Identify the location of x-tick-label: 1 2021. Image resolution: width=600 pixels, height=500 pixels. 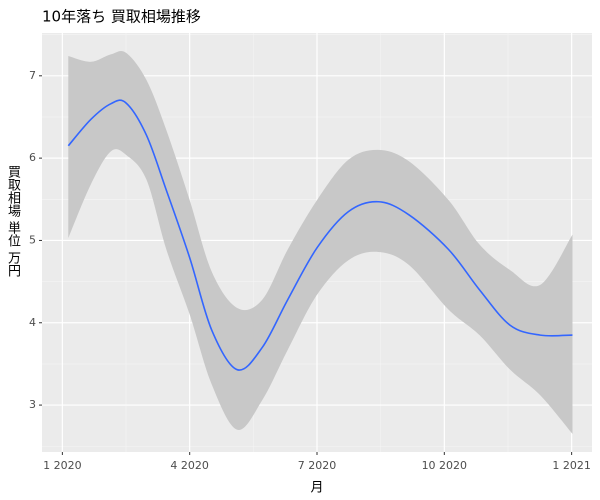
(571, 465).